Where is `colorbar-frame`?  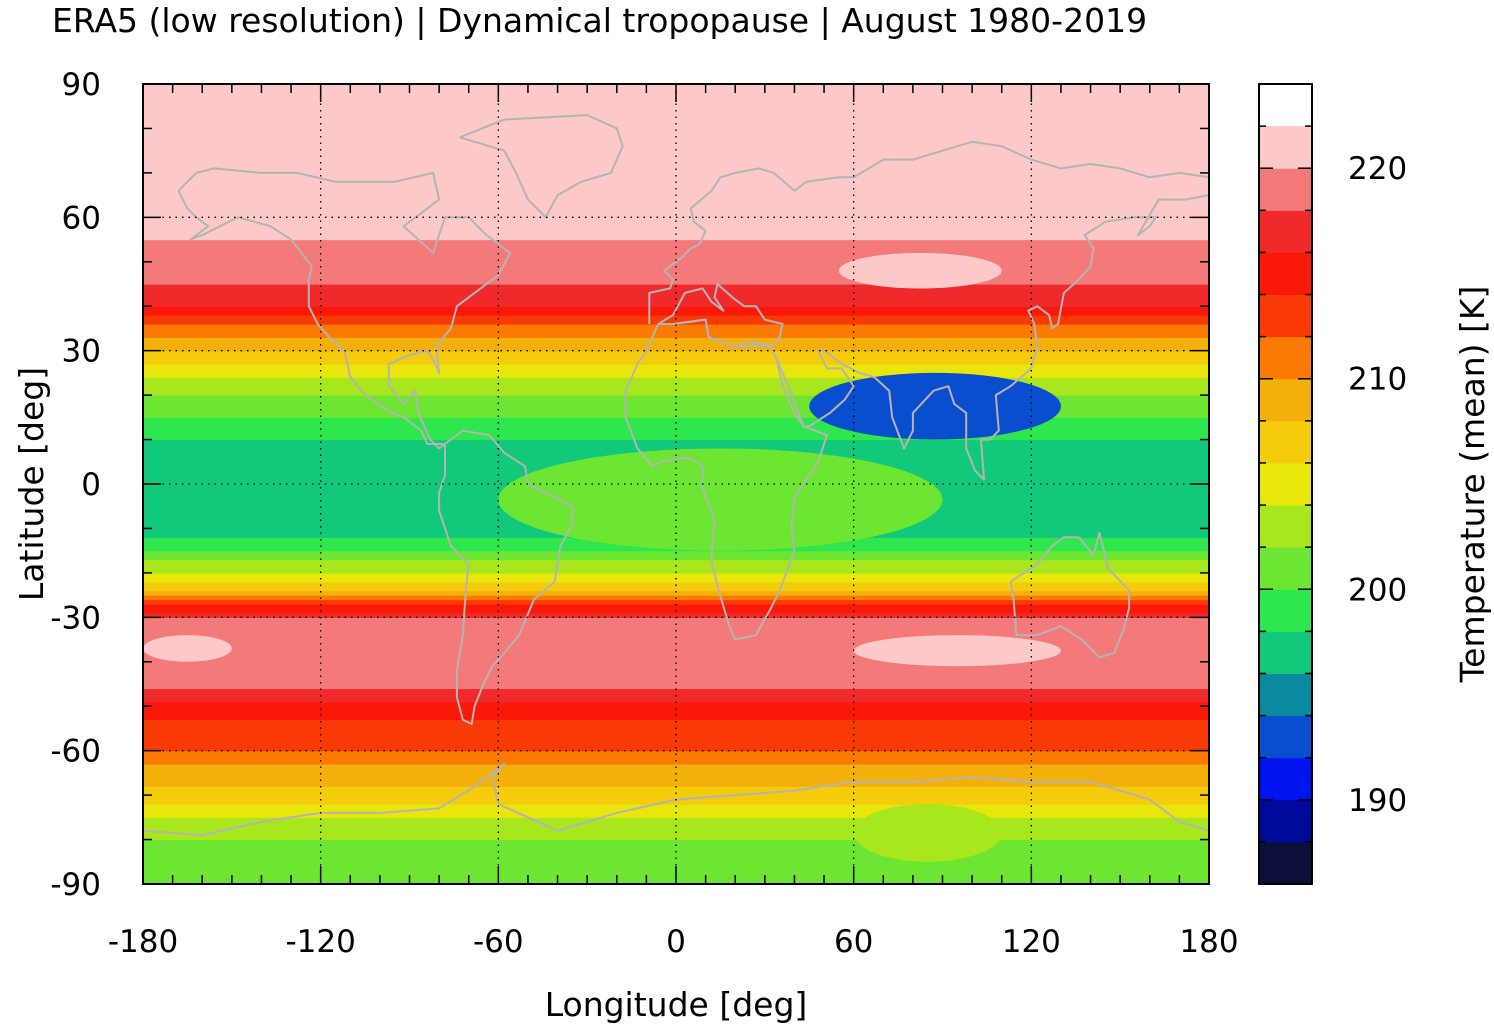
colorbar-frame is located at coordinates (1285, 484).